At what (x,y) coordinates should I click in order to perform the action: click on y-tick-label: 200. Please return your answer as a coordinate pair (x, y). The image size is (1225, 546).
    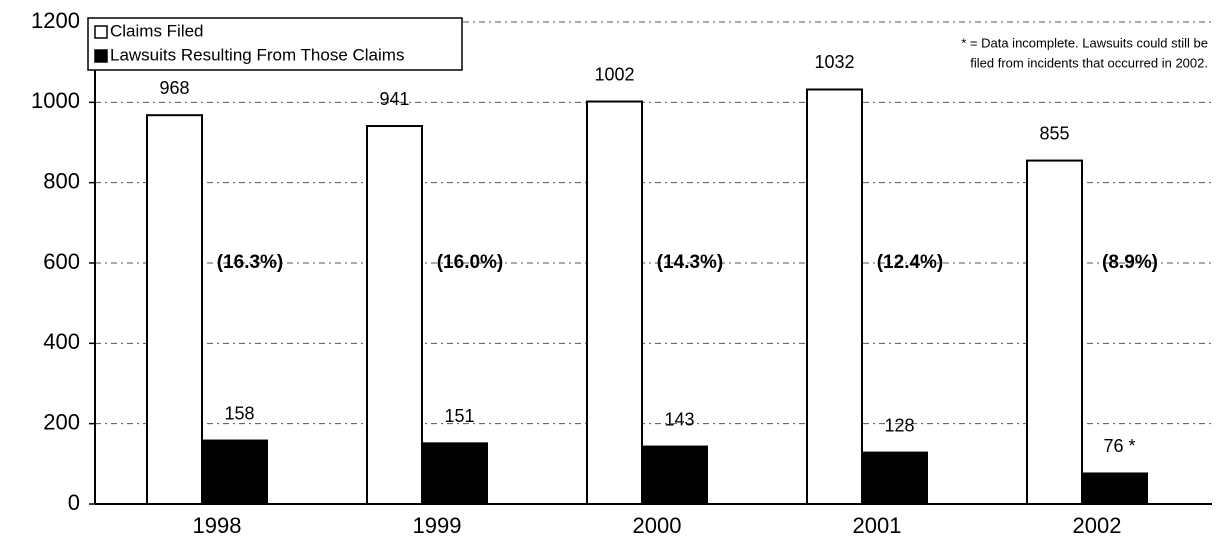
    Looking at the image, I should click on (61, 421).